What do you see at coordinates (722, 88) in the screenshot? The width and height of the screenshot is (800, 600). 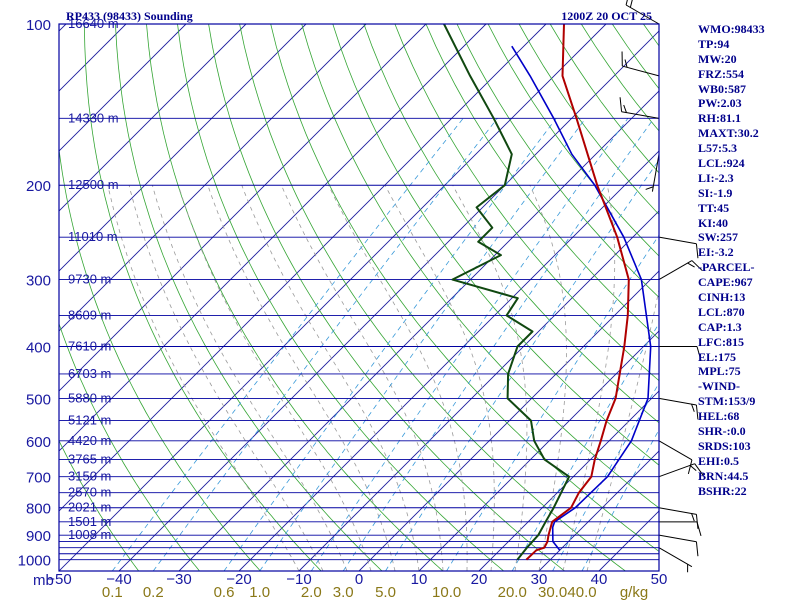 I see `index-item: WB0:587` at bounding box center [722, 88].